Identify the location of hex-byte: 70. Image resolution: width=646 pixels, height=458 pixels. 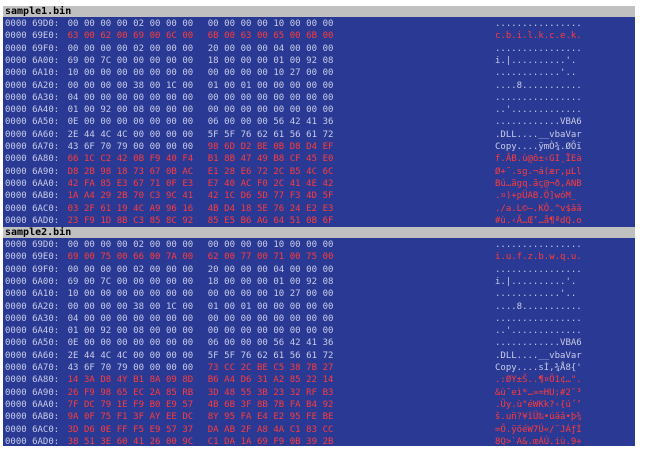
(106, 147).